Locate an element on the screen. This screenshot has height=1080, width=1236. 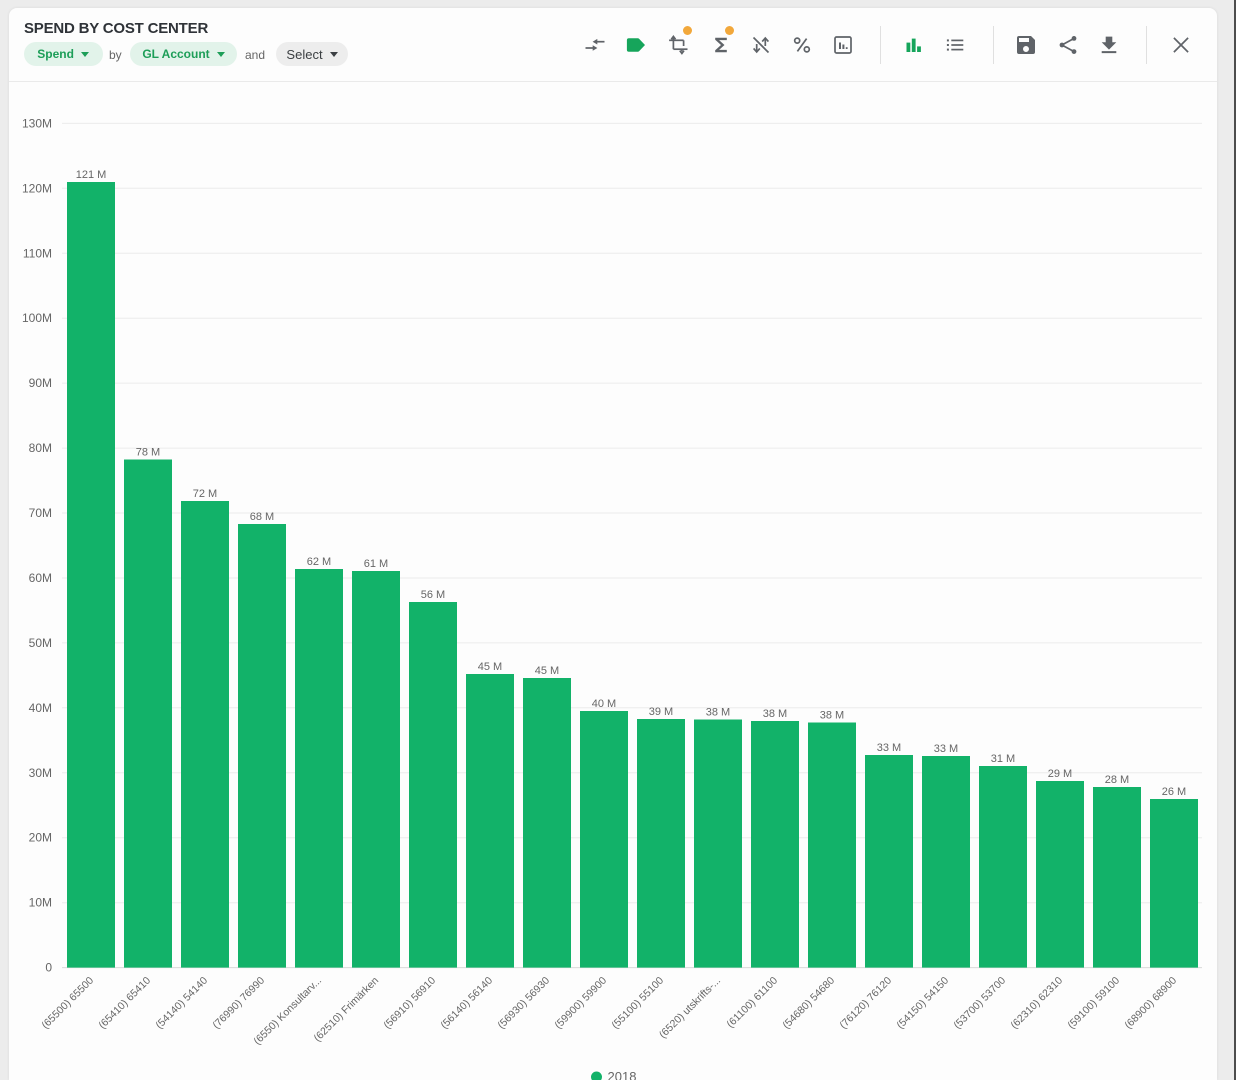
svg-text: 100M is located at coordinates (37, 318).